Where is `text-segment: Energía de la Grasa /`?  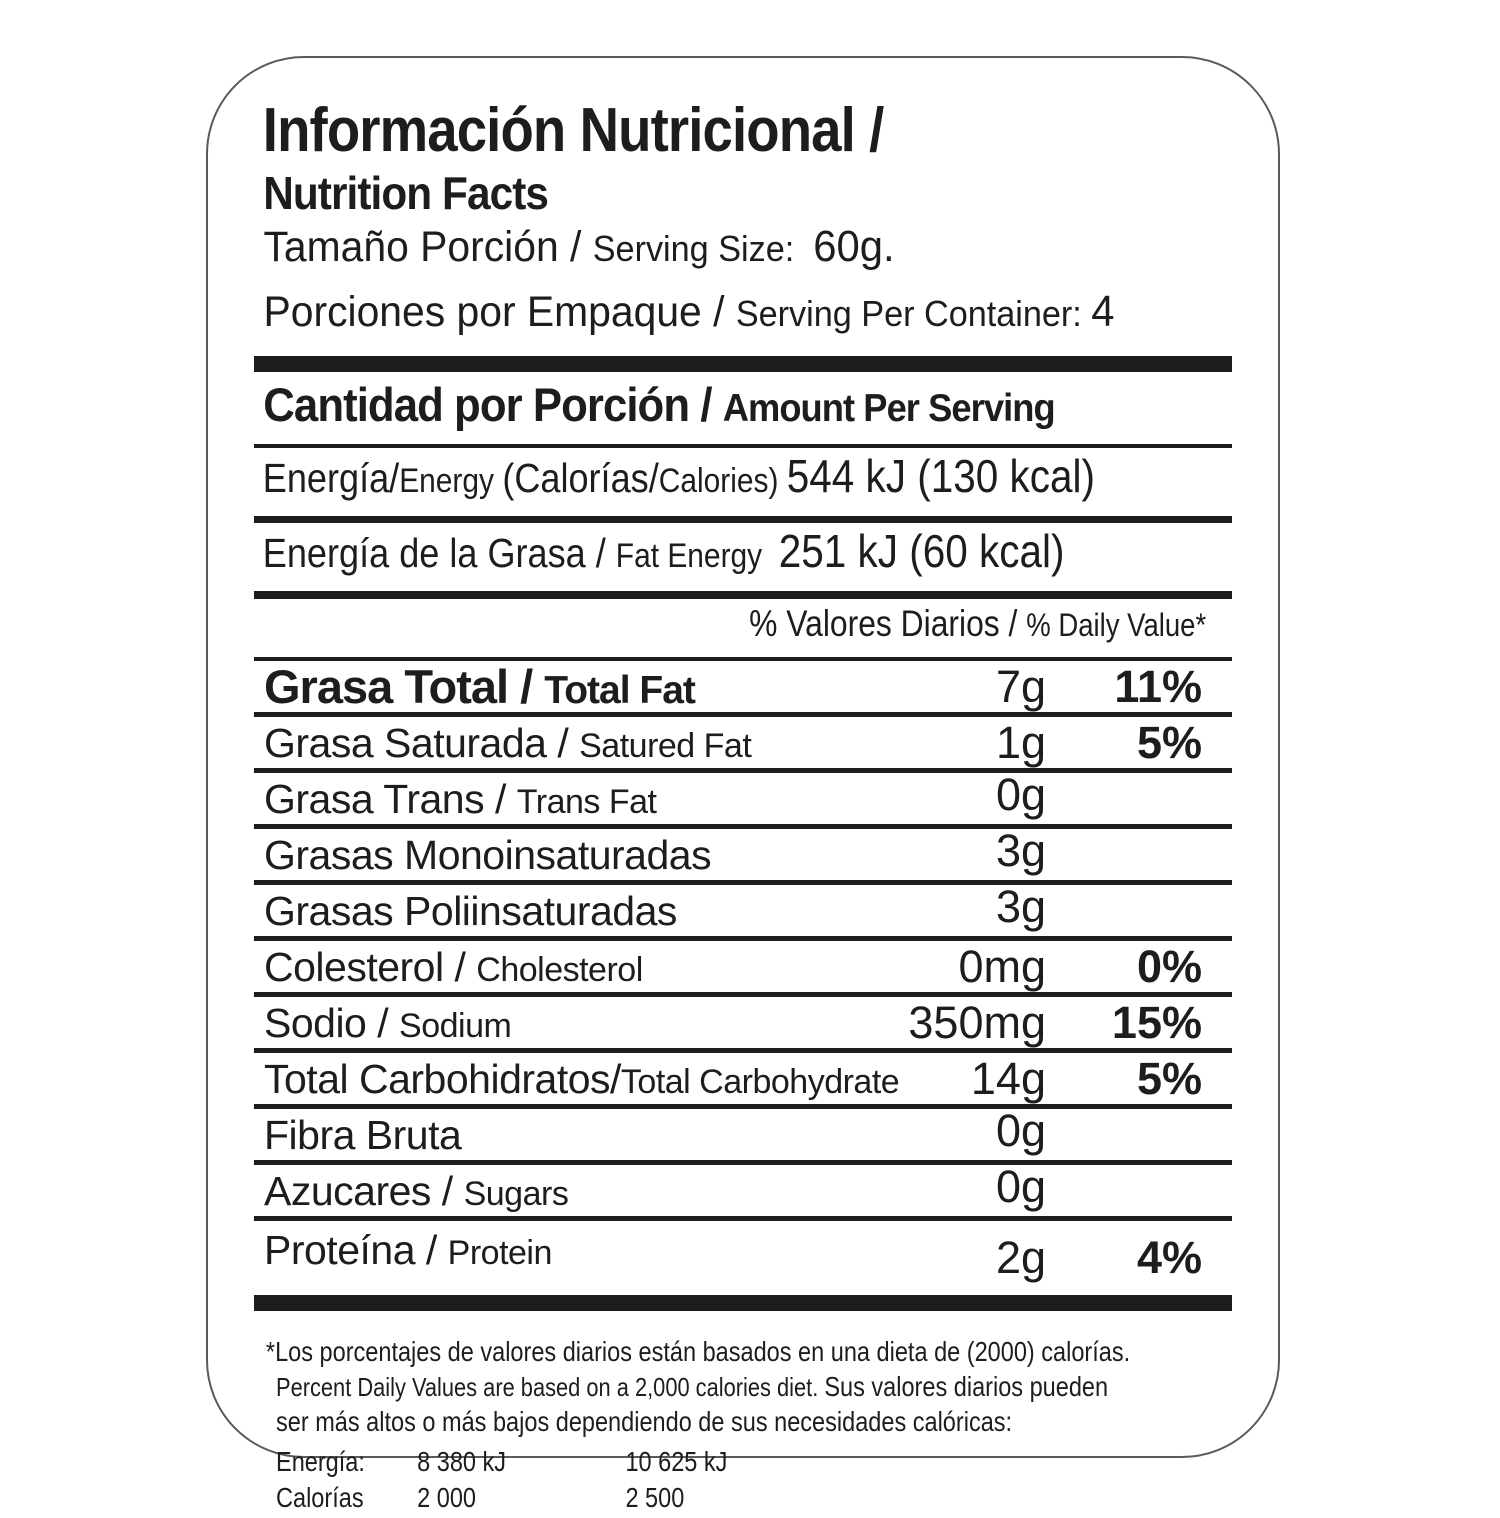
text-segment: Energía de la Grasa / is located at coordinates (439, 553).